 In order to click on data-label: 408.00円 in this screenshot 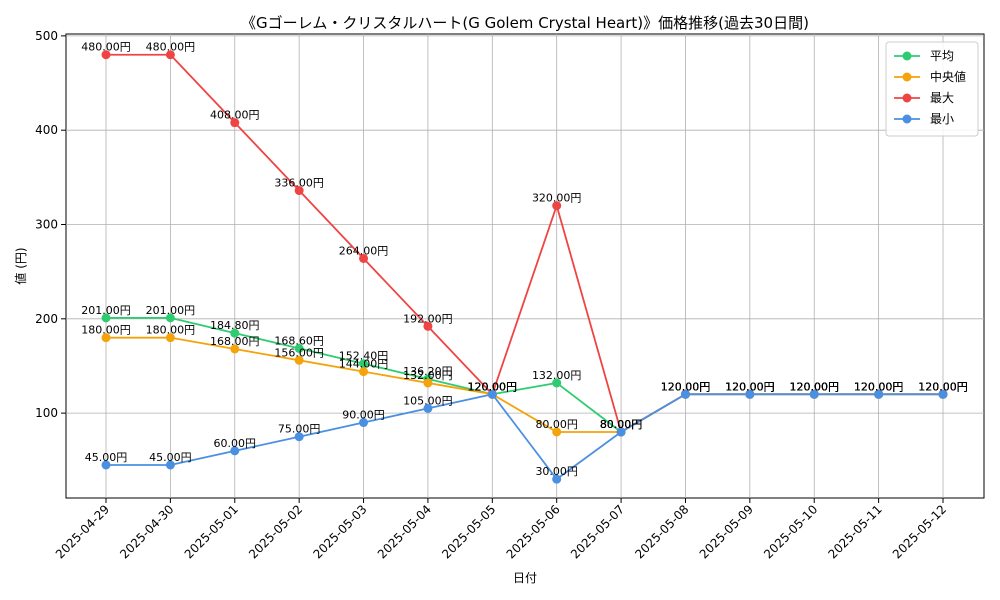, I will do `click(235, 115)`.